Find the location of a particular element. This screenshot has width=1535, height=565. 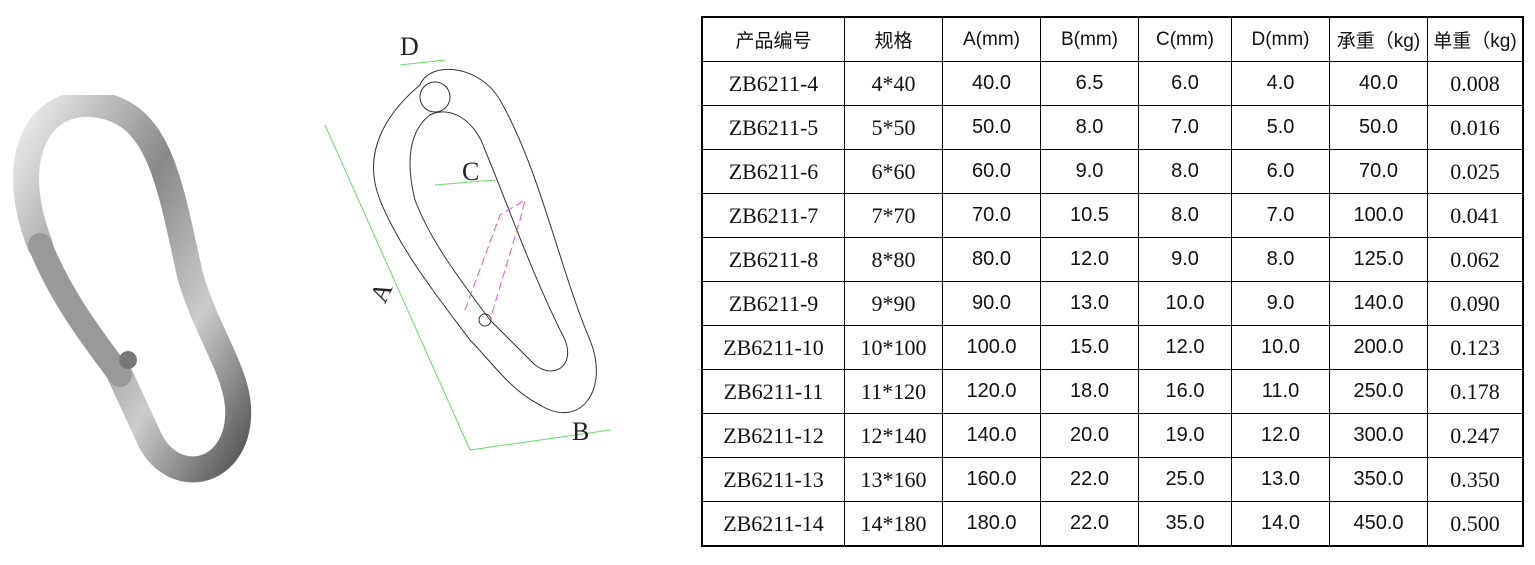

cell-a: 140.0 is located at coordinates (991, 435).